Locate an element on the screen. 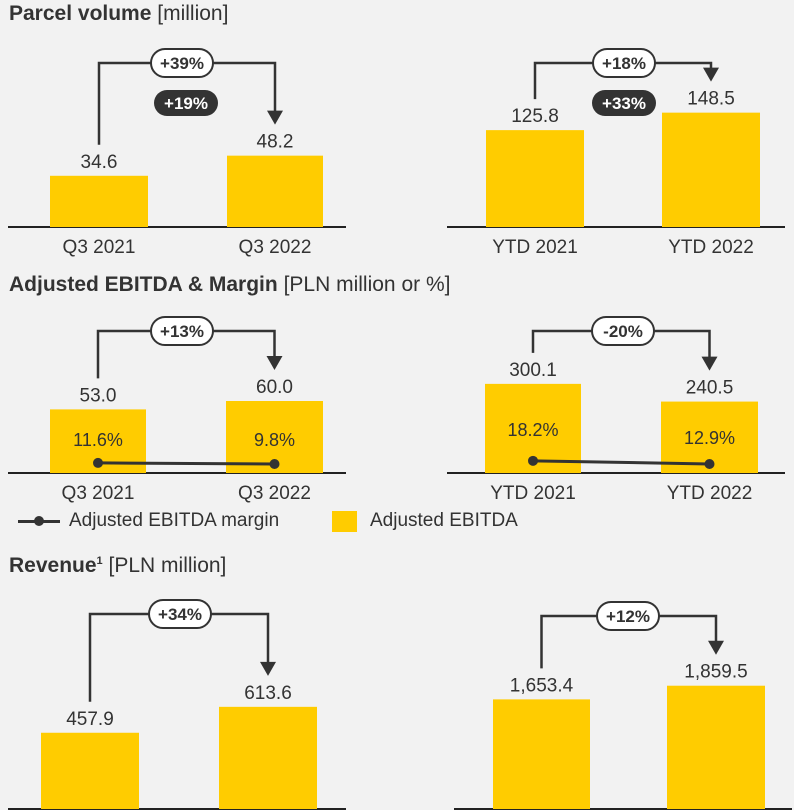 The image size is (794, 810). ebitda-ytd-chart: 300.1 240.5 YTD 2021 YTD 2022 -20% 18.2% 12.9% is located at coordinates (616, 410).